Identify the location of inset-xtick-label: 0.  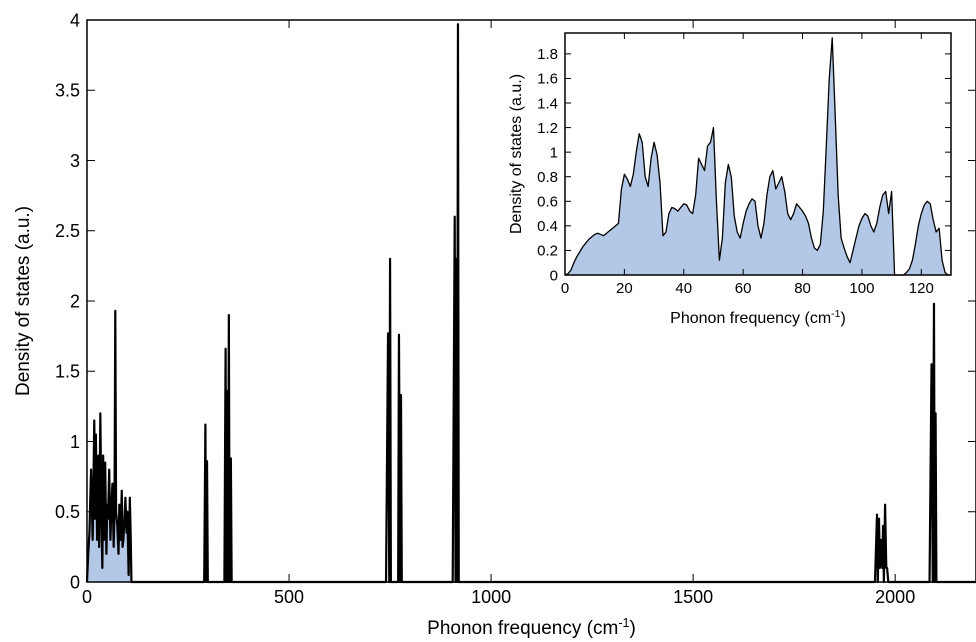
(565, 288).